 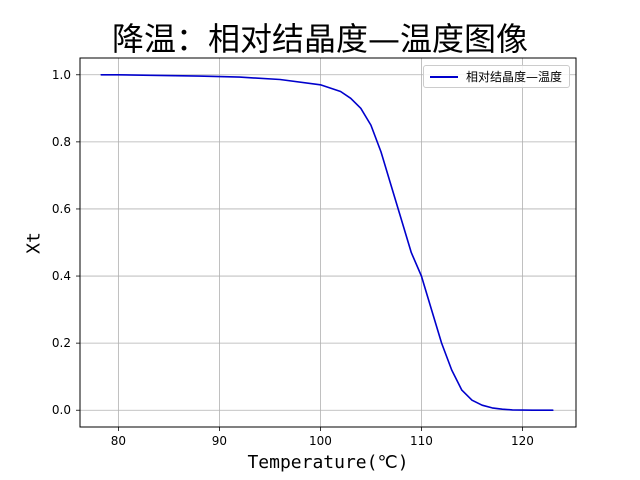 What do you see at coordinates (61, 142) in the screenshot?
I see `y-tick-label: 0.8` at bounding box center [61, 142].